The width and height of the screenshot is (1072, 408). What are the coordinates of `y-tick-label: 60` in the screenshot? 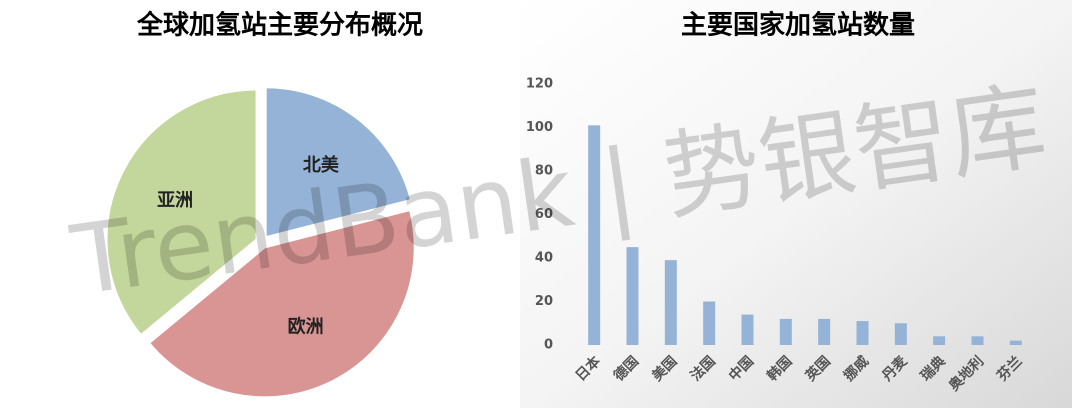 It's located at (544, 214).